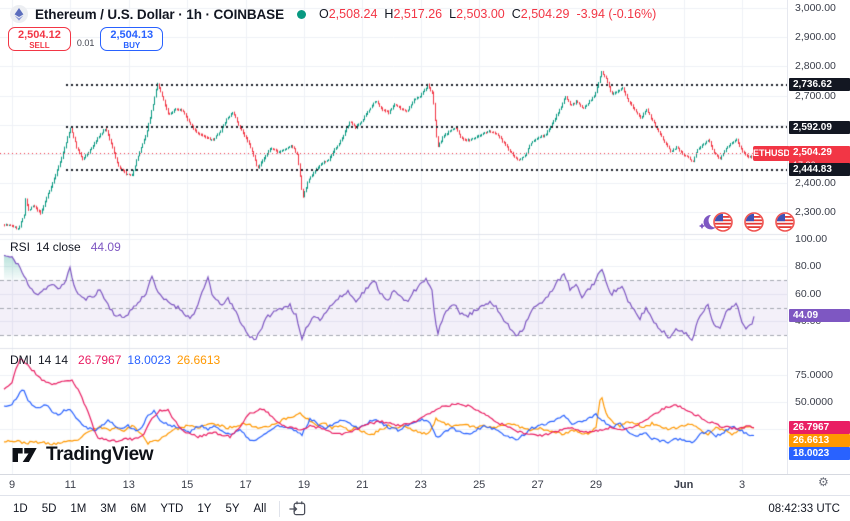 The image size is (850, 521). What do you see at coordinates (39, 45) in the screenshot?
I see `sell-label: SELL` at bounding box center [39, 45].